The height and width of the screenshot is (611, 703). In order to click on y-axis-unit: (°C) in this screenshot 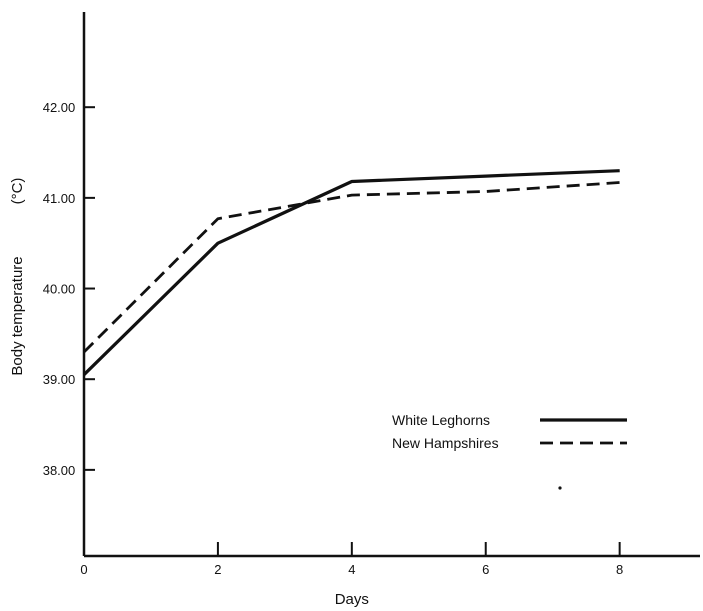, I will do `click(17, 191)`.